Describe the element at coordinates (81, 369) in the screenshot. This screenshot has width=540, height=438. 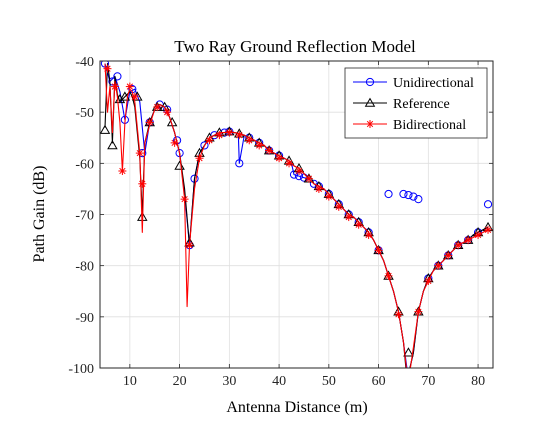
I see `y-tick-label: -100` at that location.